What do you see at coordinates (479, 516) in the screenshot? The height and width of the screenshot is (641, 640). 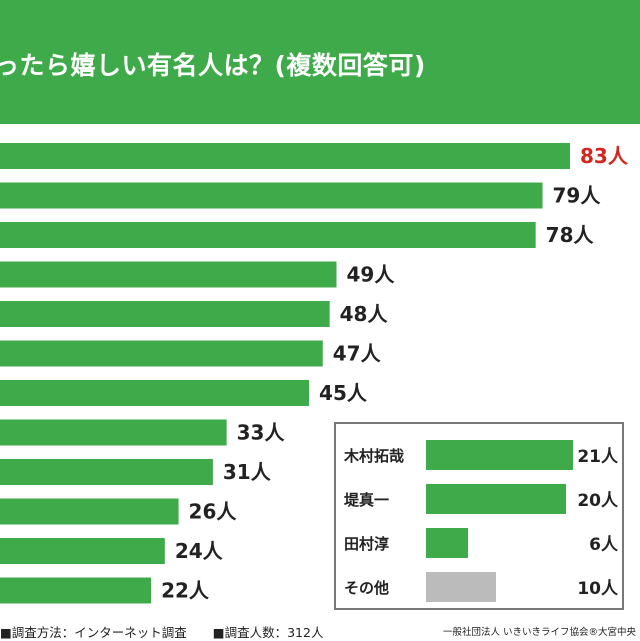 I see `breakdown-panel: 木村拓哉 21人堤真一 20人田村淳 6人その他 10人` at bounding box center [479, 516].